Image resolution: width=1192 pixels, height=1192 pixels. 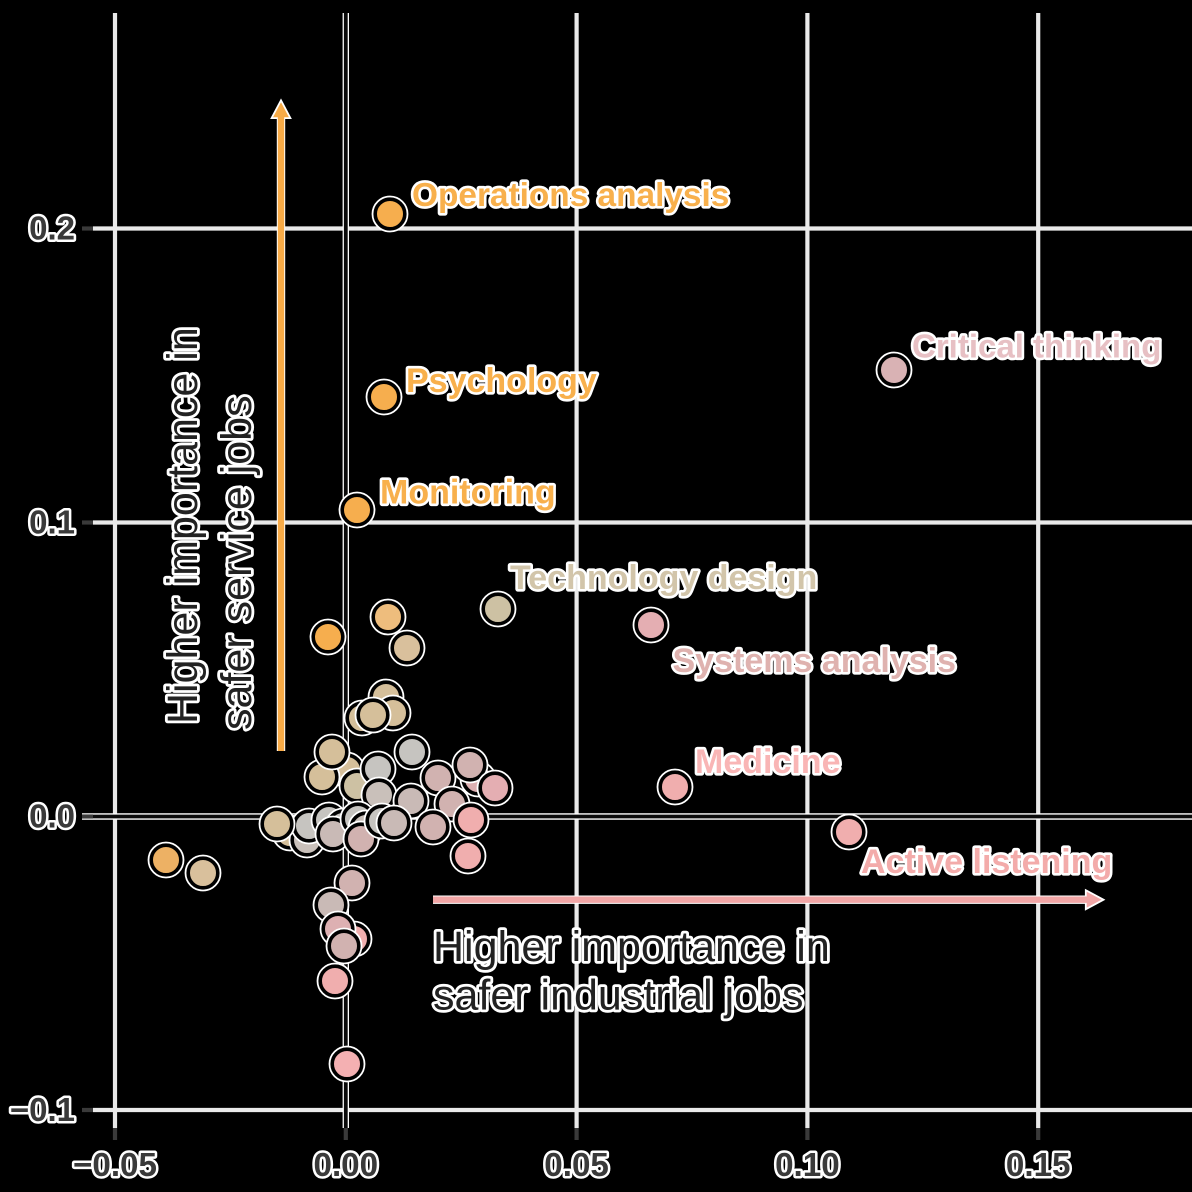 What do you see at coordinates (815, 661) in the screenshot?
I see `svg-text: Systems analysis` at bounding box center [815, 661].